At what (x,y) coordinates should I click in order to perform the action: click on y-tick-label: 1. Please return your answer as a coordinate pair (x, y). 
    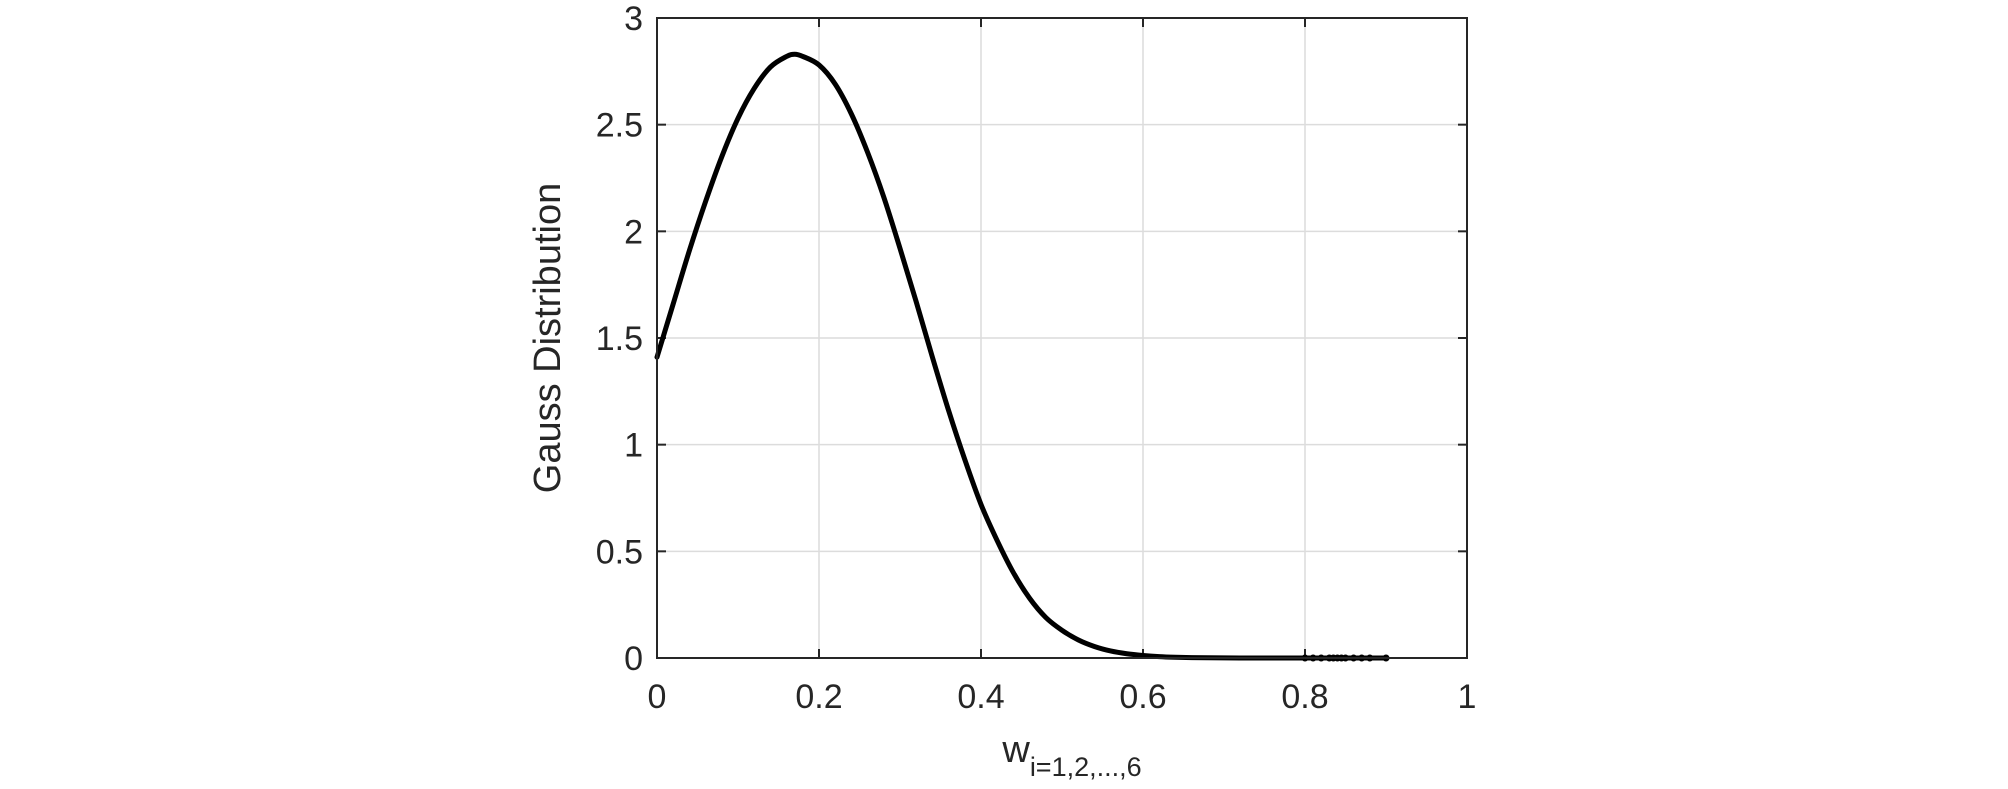
    Looking at the image, I should click on (633, 446).